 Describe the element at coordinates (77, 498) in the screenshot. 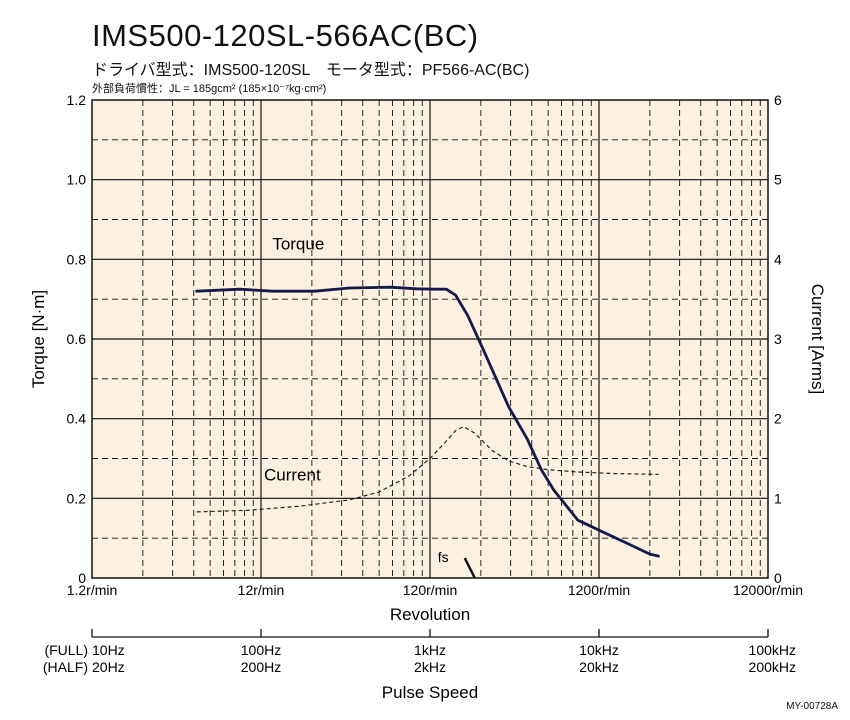

I see `y-left-tick-label: 0.2` at that location.